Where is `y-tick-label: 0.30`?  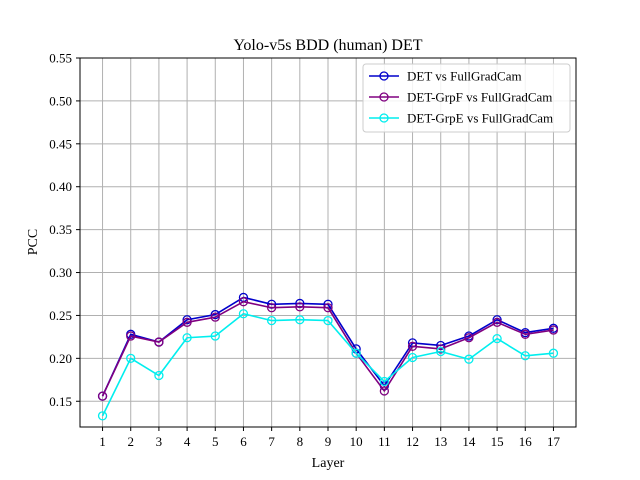
y-tick-label: 0.30 is located at coordinates (60, 272).